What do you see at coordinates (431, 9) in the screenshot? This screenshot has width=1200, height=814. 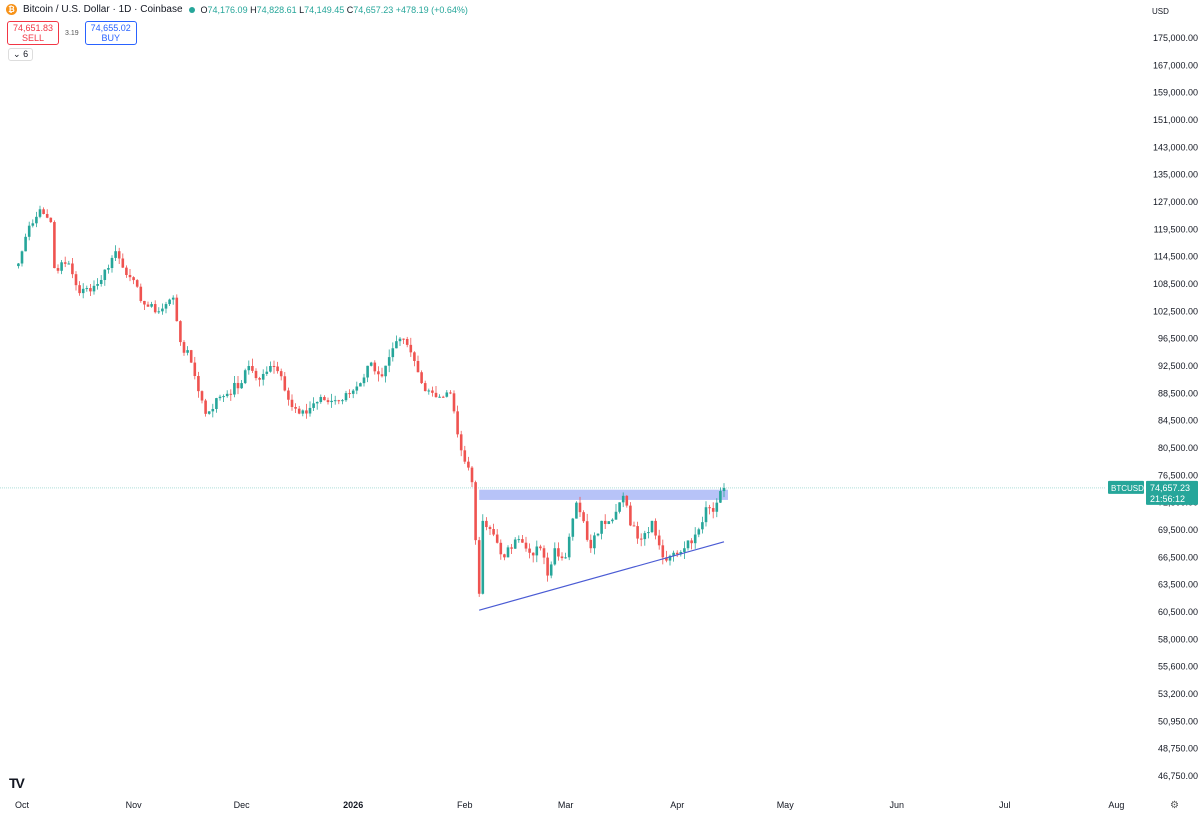 I see `change-value: +478.19 (+0.64%)` at bounding box center [431, 9].